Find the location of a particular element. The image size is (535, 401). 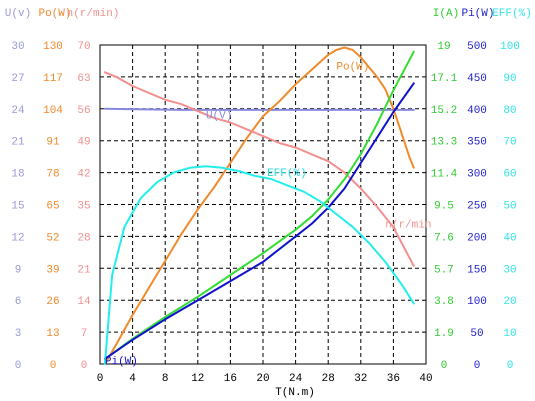

left-axis-tick-po-w: 78 is located at coordinates (52, 175).